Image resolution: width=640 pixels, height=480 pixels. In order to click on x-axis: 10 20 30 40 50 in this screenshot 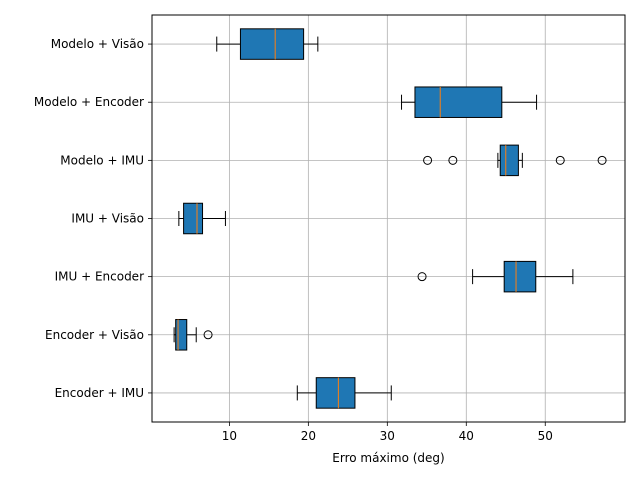, I will do `click(387, 432)`.